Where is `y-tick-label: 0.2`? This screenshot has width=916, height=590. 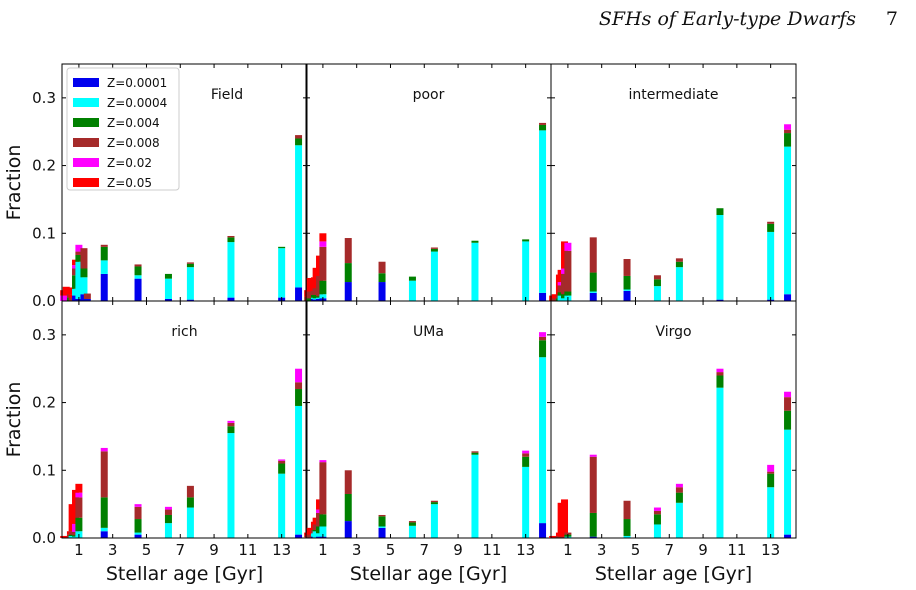 y-tick-label: 0.2 is located at coordinates (44, 403).